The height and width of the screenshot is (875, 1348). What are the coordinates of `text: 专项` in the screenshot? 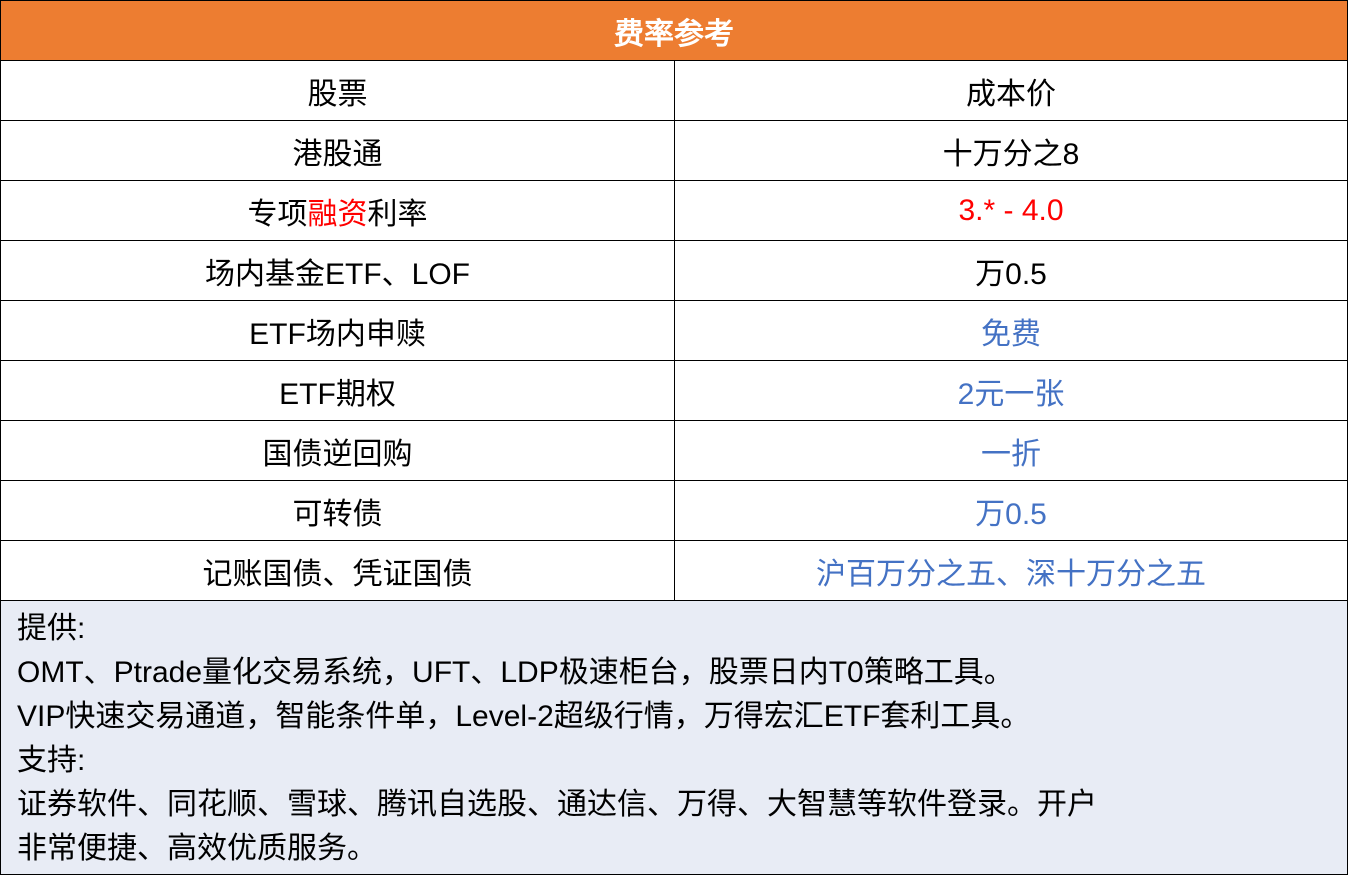 It's located at (277, 214).